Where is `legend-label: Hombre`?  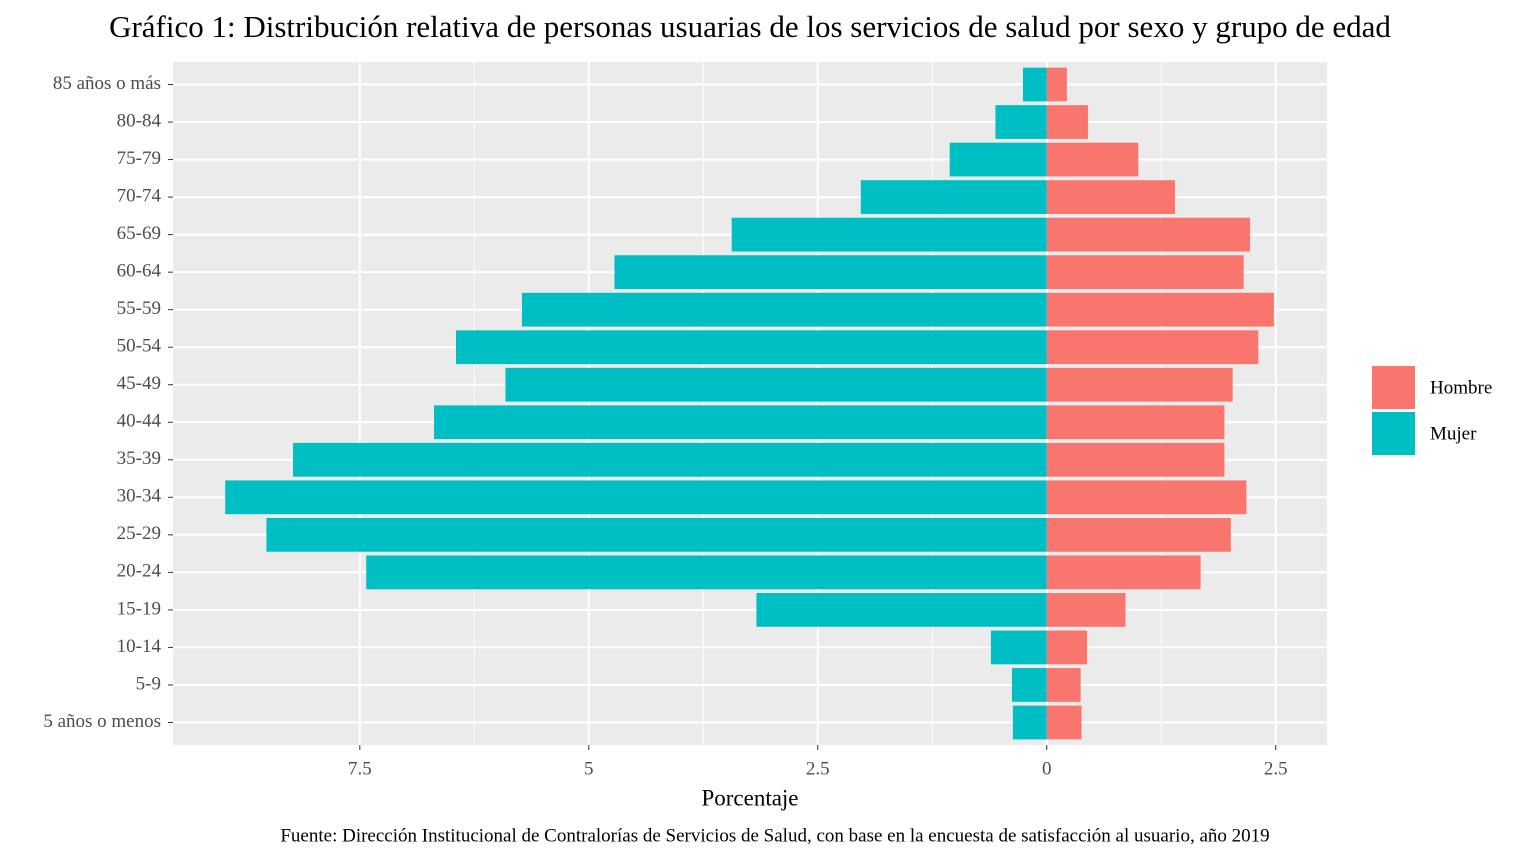
legend-label: Hombre is located at coordinates (1461, 387).